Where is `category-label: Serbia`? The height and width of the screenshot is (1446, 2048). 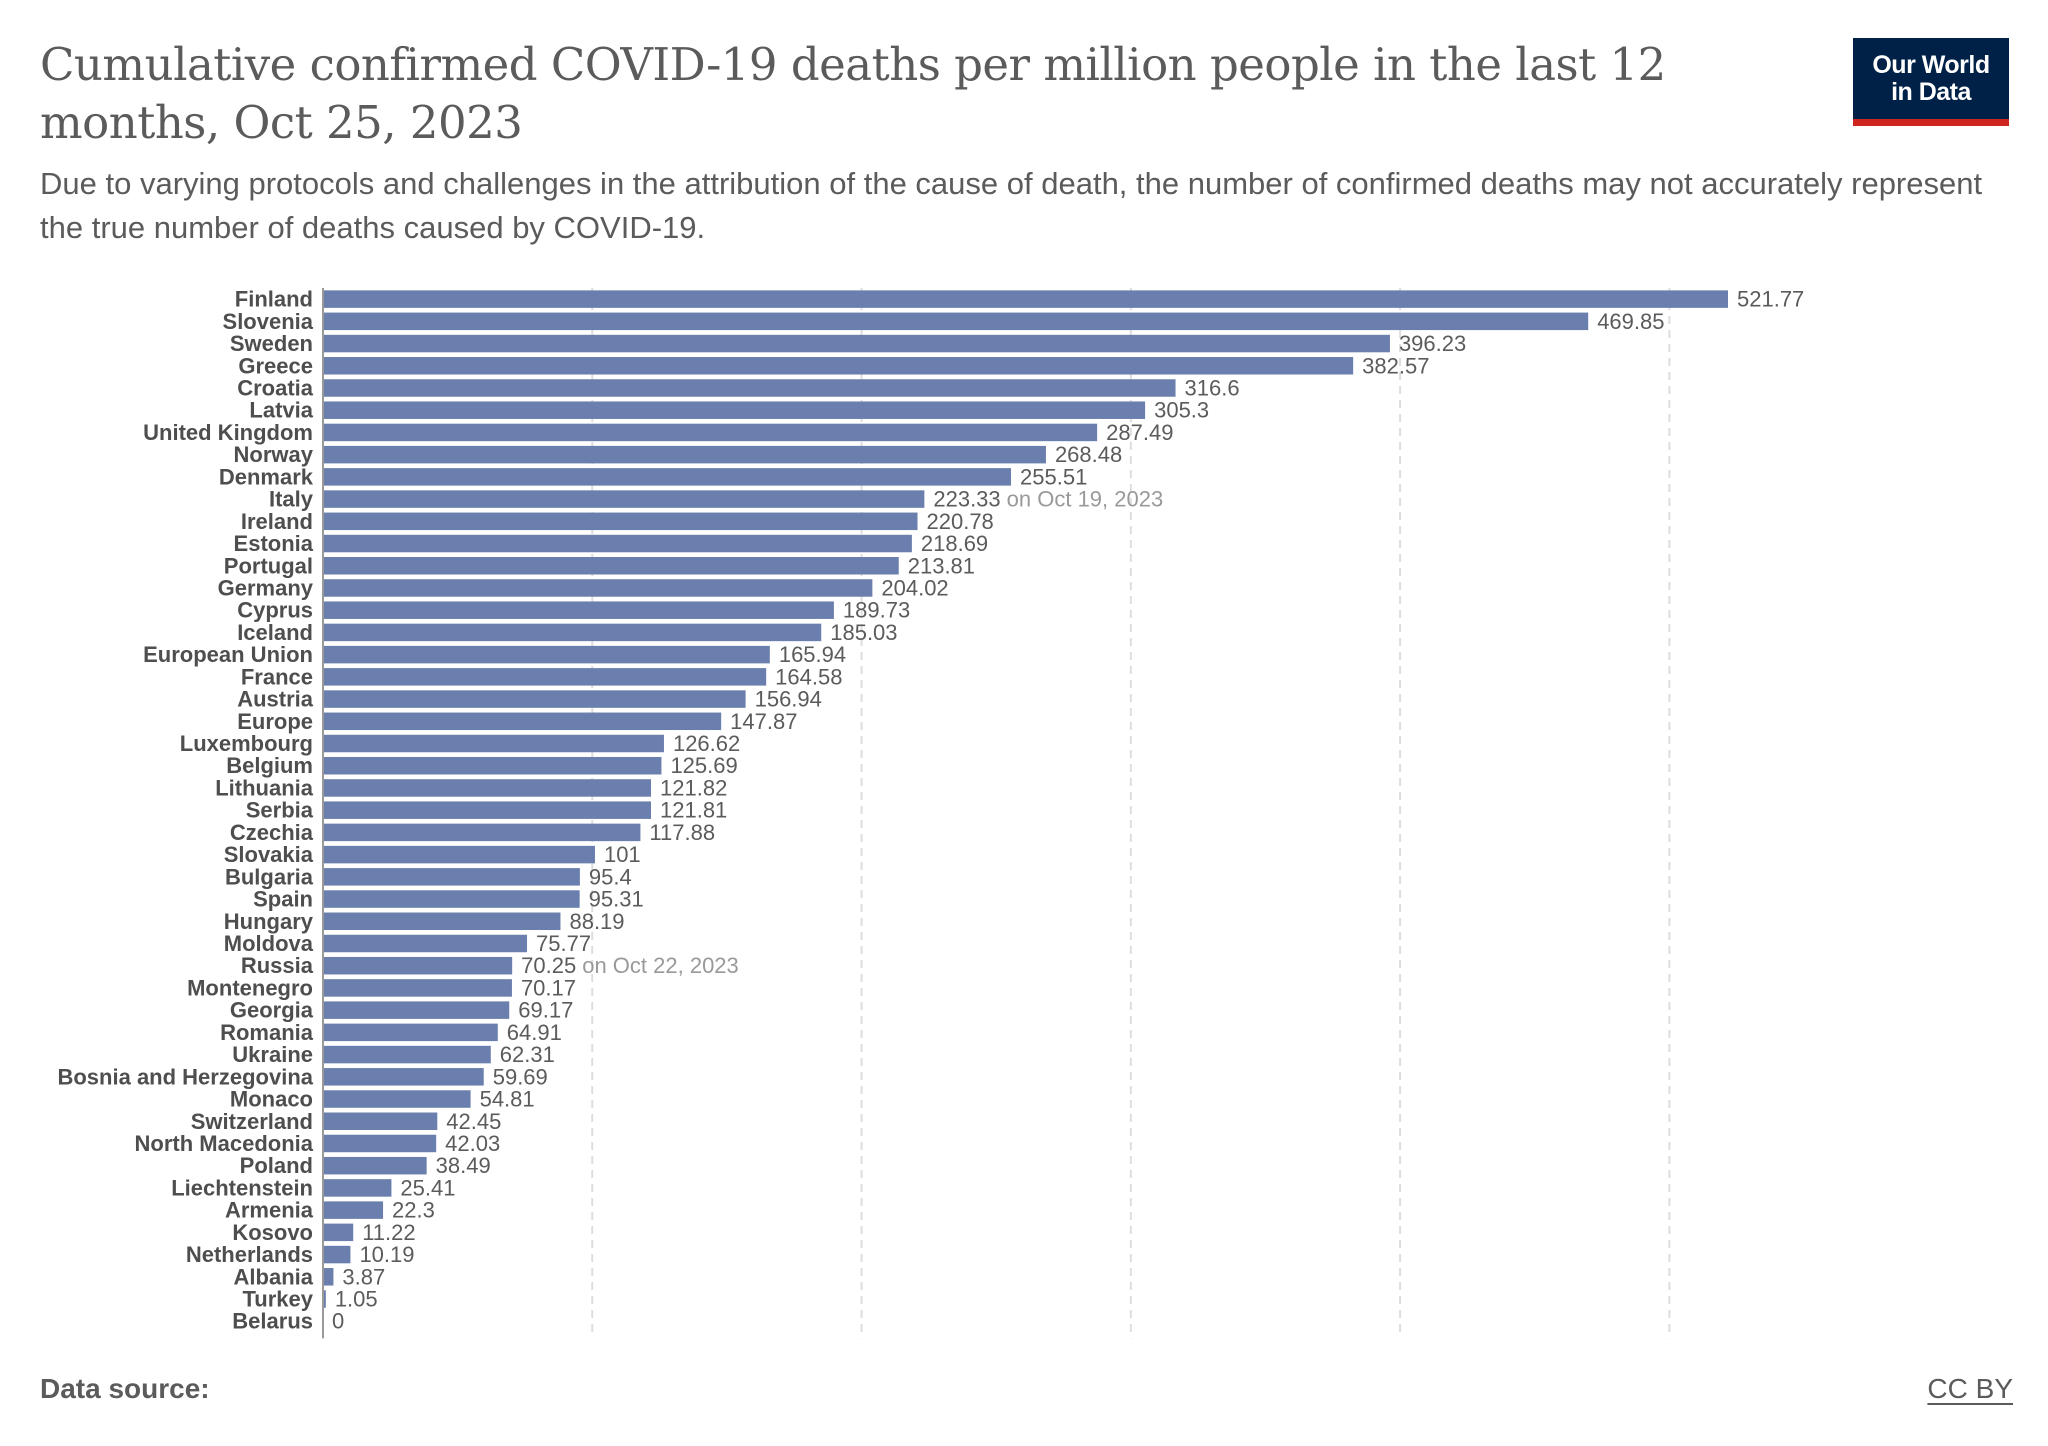 category-label: Serbia is located at coordinates (280, 810).